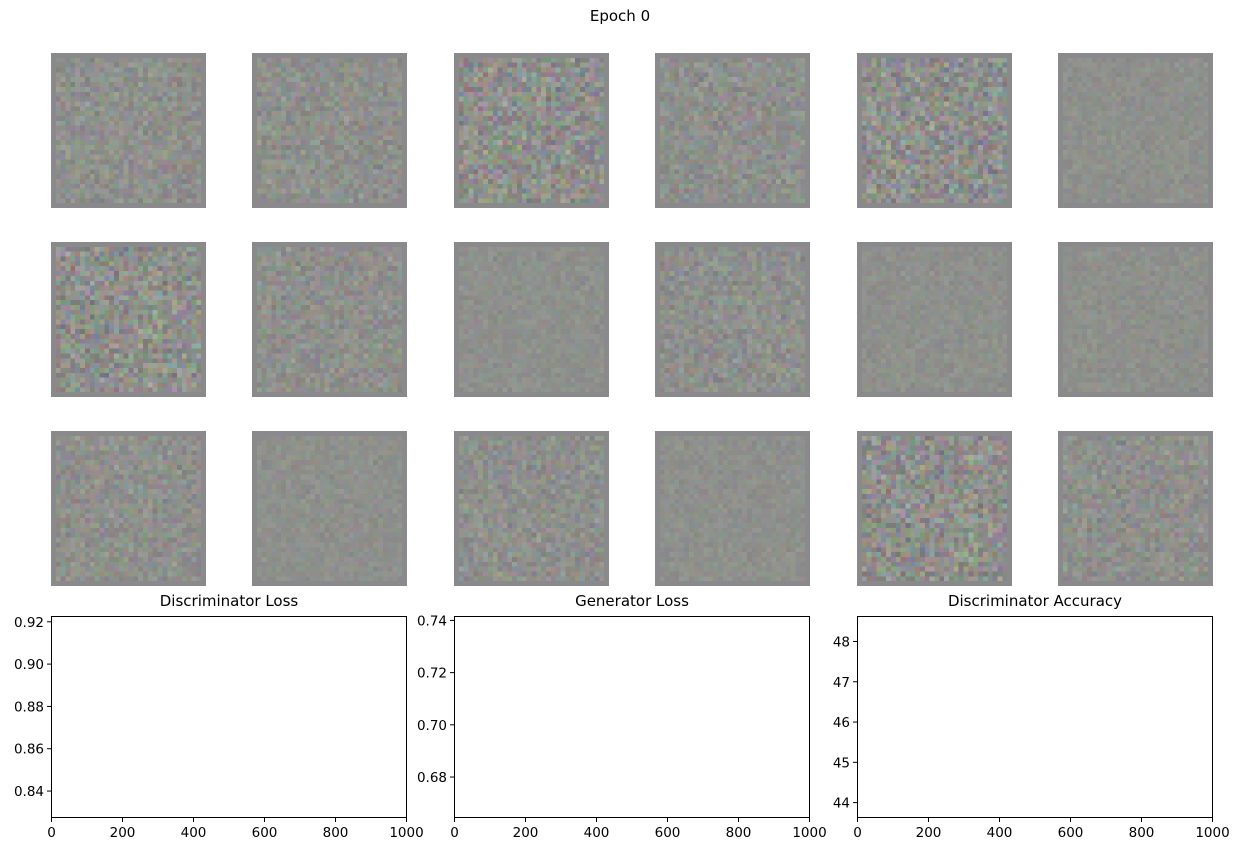 The width and height of the screenshot is (1240, 853). I want to click on plot-axes: 0 200 400 600 800 1000 0.68 0.70 0.72 0.74, so click(622, 727).